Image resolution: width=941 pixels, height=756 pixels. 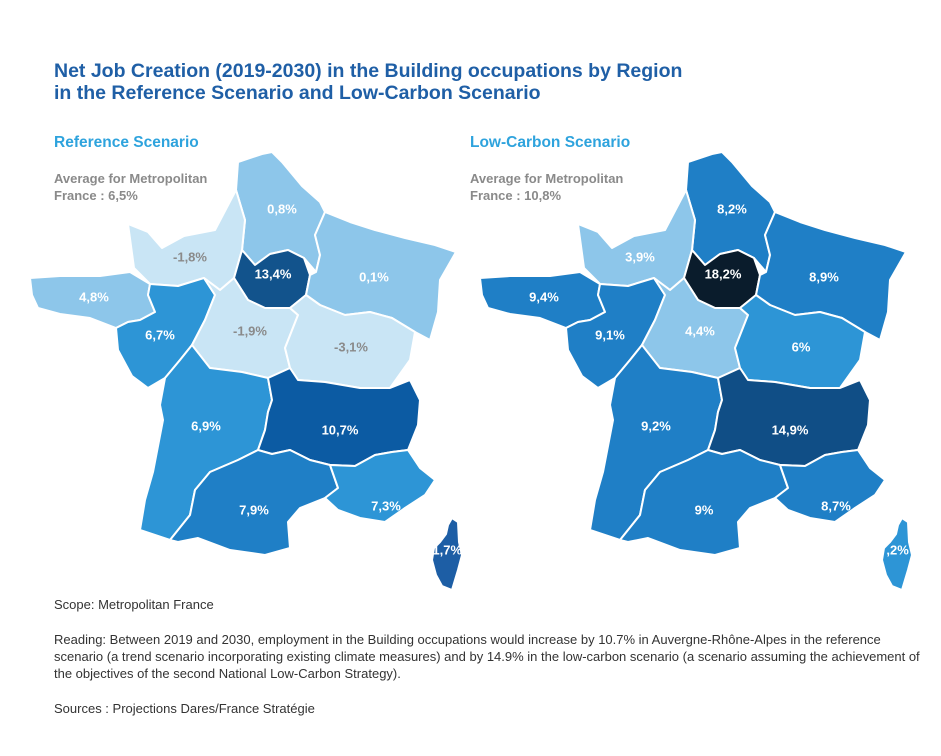 I want to click on region-label-pays-de-la-loire: 9,1%, so click(x=610, y=334).